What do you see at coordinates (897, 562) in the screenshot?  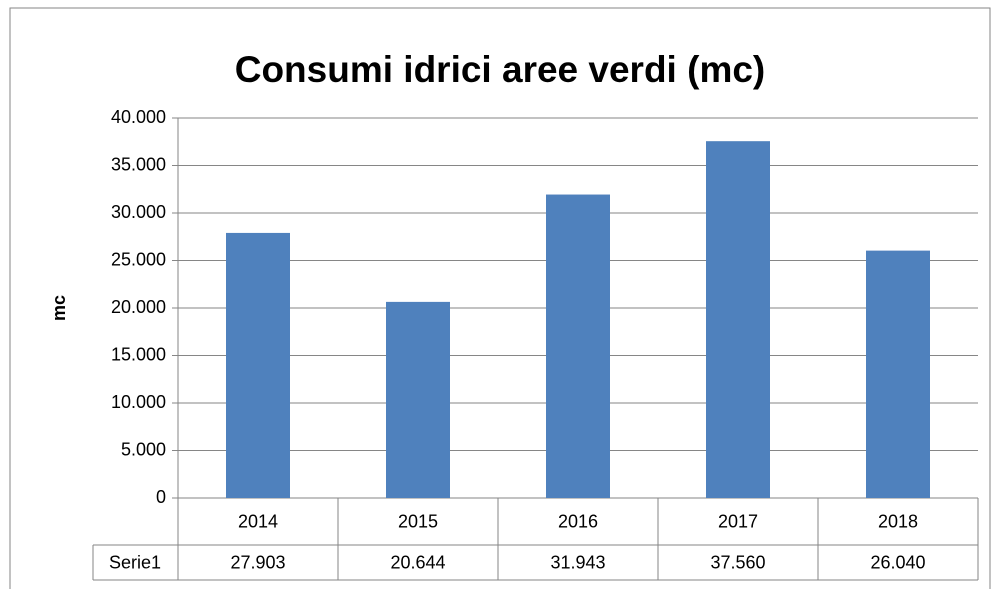 I see `data-label: 26.040` at bounding box center [897, 562].